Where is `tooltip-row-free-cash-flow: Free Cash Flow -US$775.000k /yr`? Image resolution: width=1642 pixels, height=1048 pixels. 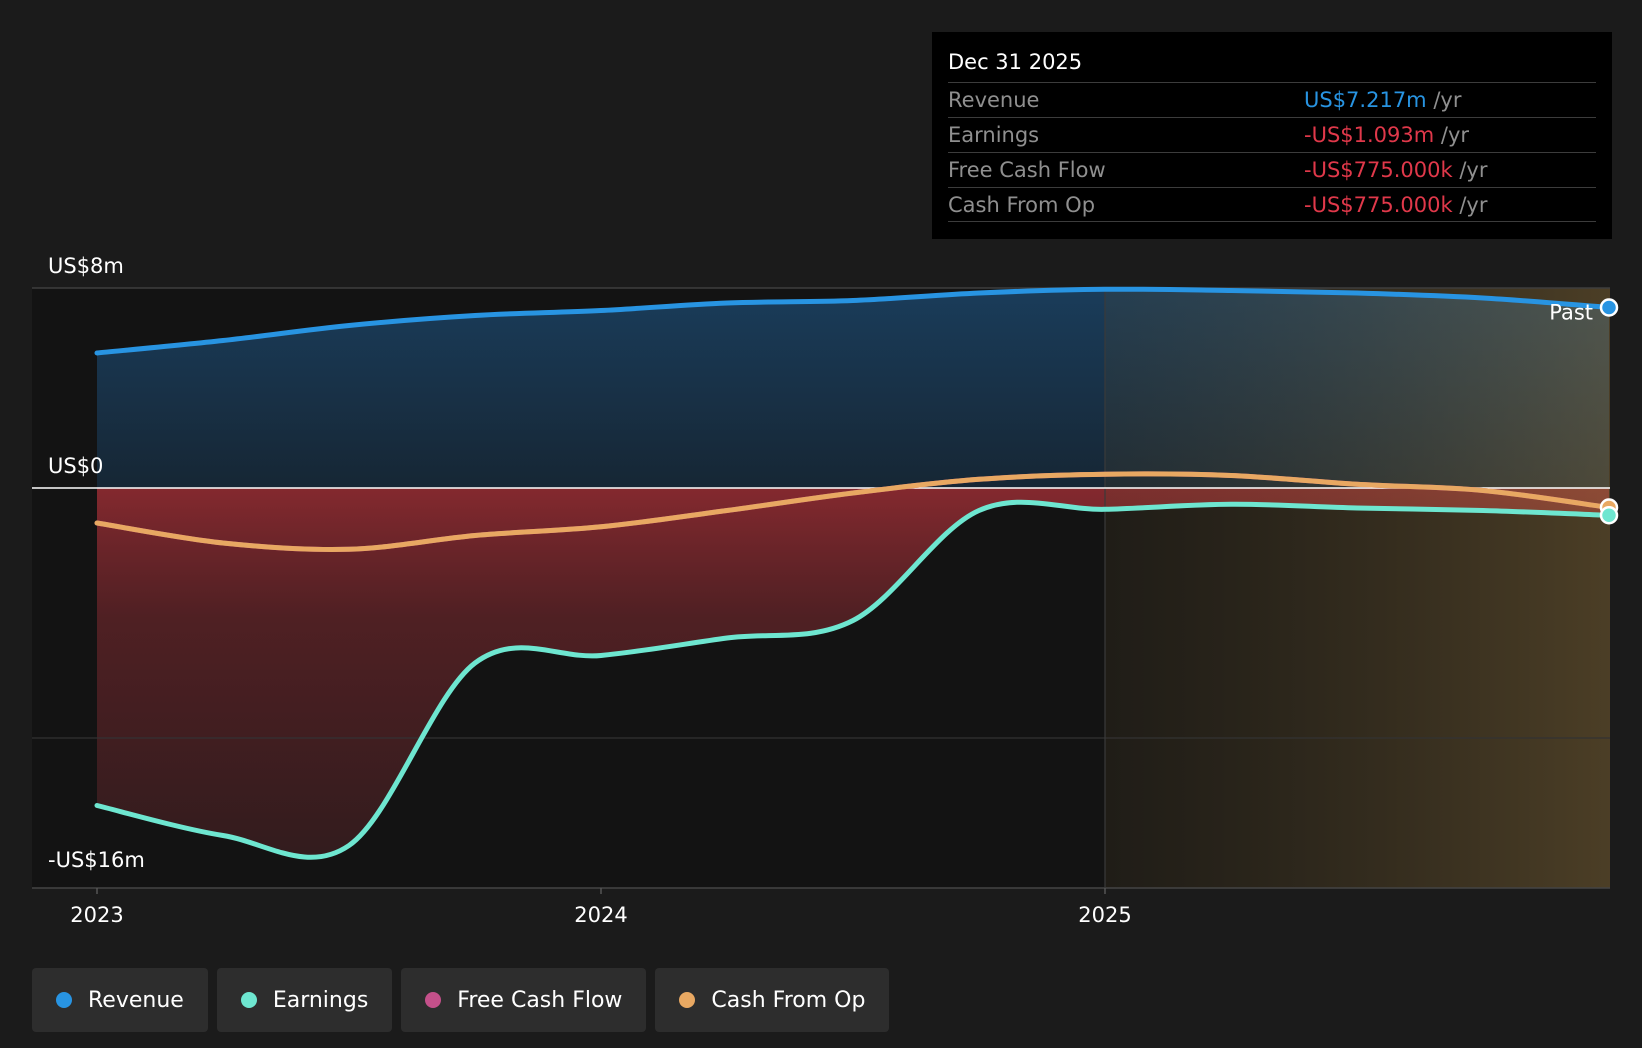 tooltip-row-free-cash-flow: Free Cash Flow -US$775.000k /yr is located at coordinates (1272, 169).